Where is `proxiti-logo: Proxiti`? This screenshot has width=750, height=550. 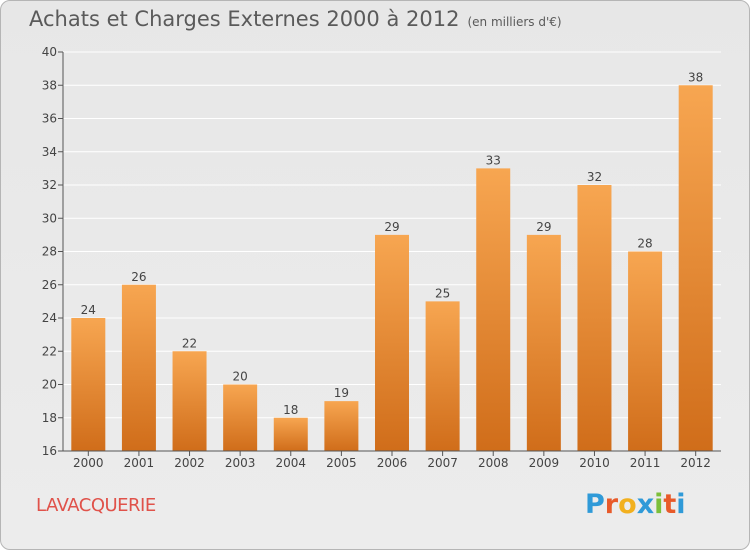
proxiti-logo: Proxiti is located at coordinates (635, 504).